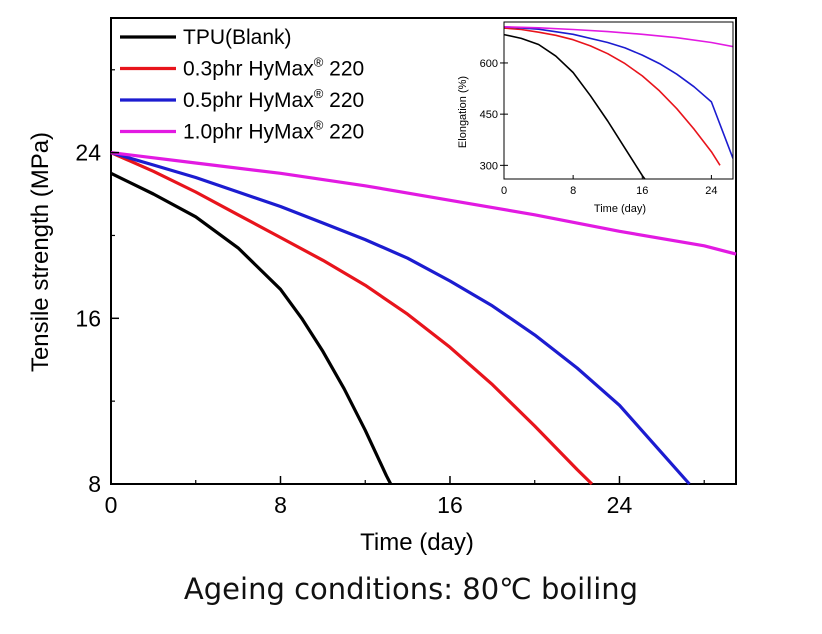  Describe the element at coordinates (642, 191) in the screenshot. I see `inset-x-tick-label: 16` at that location.